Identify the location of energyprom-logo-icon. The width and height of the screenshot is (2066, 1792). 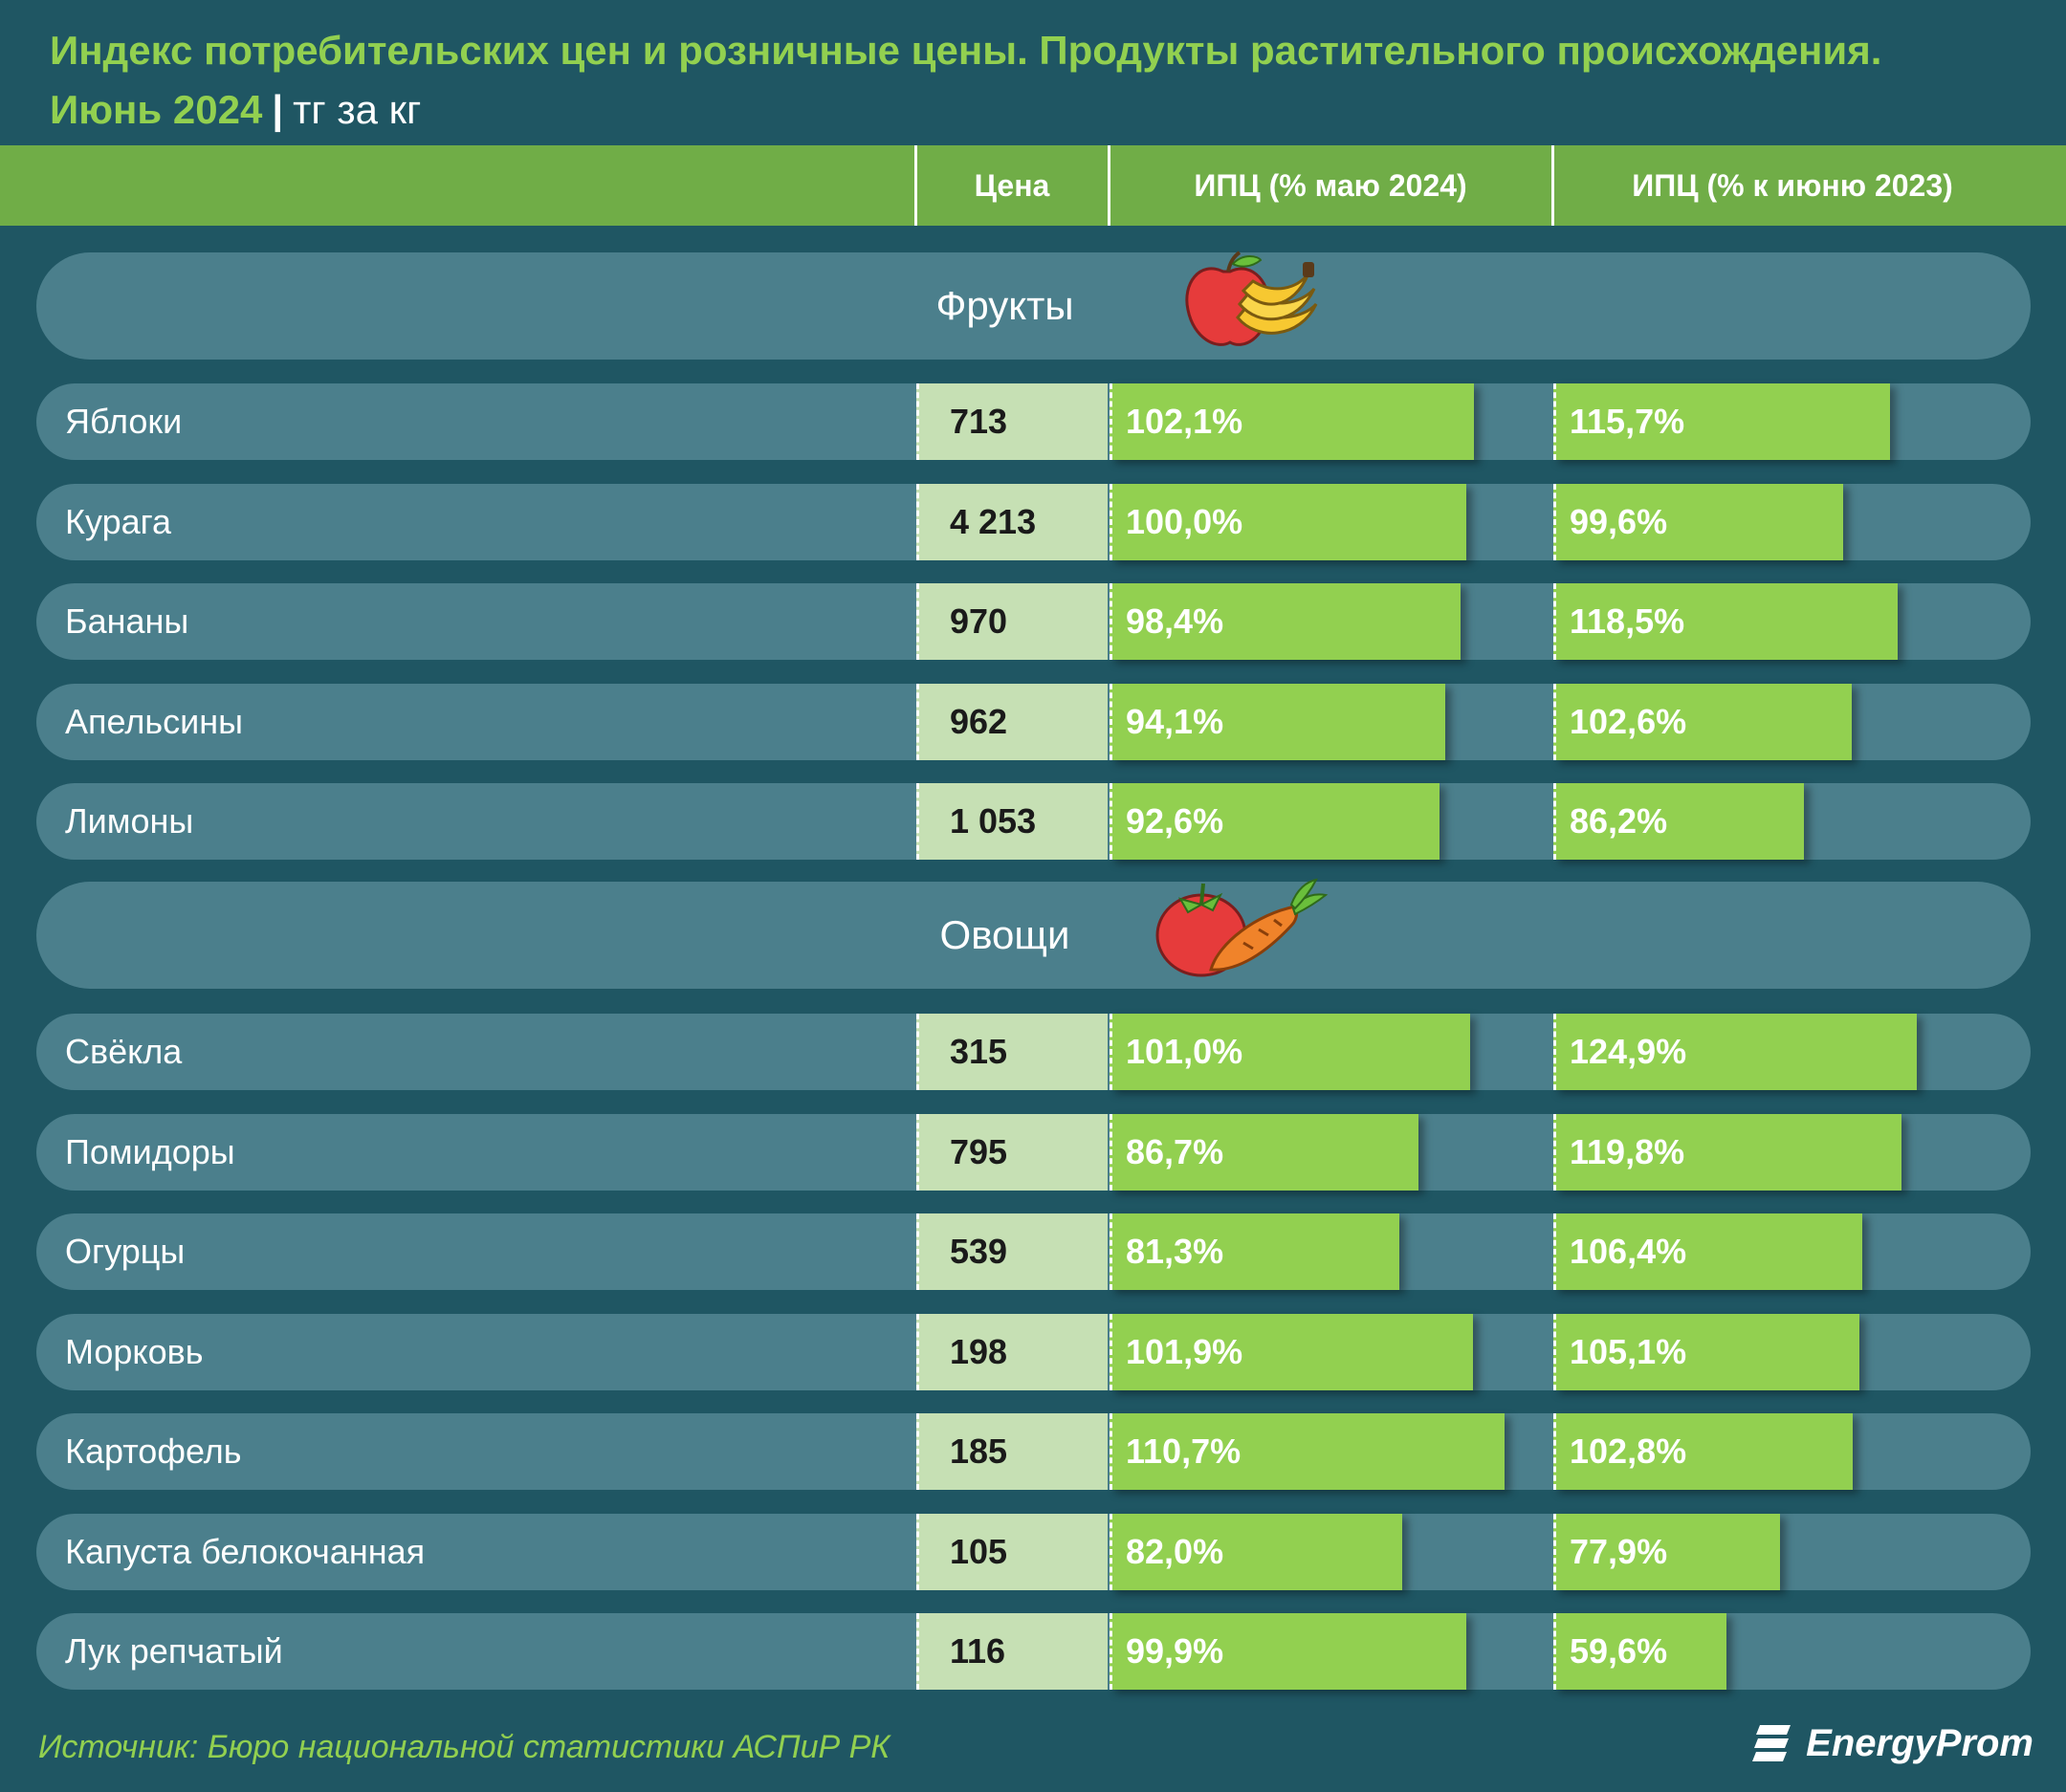
(1771, 1743).